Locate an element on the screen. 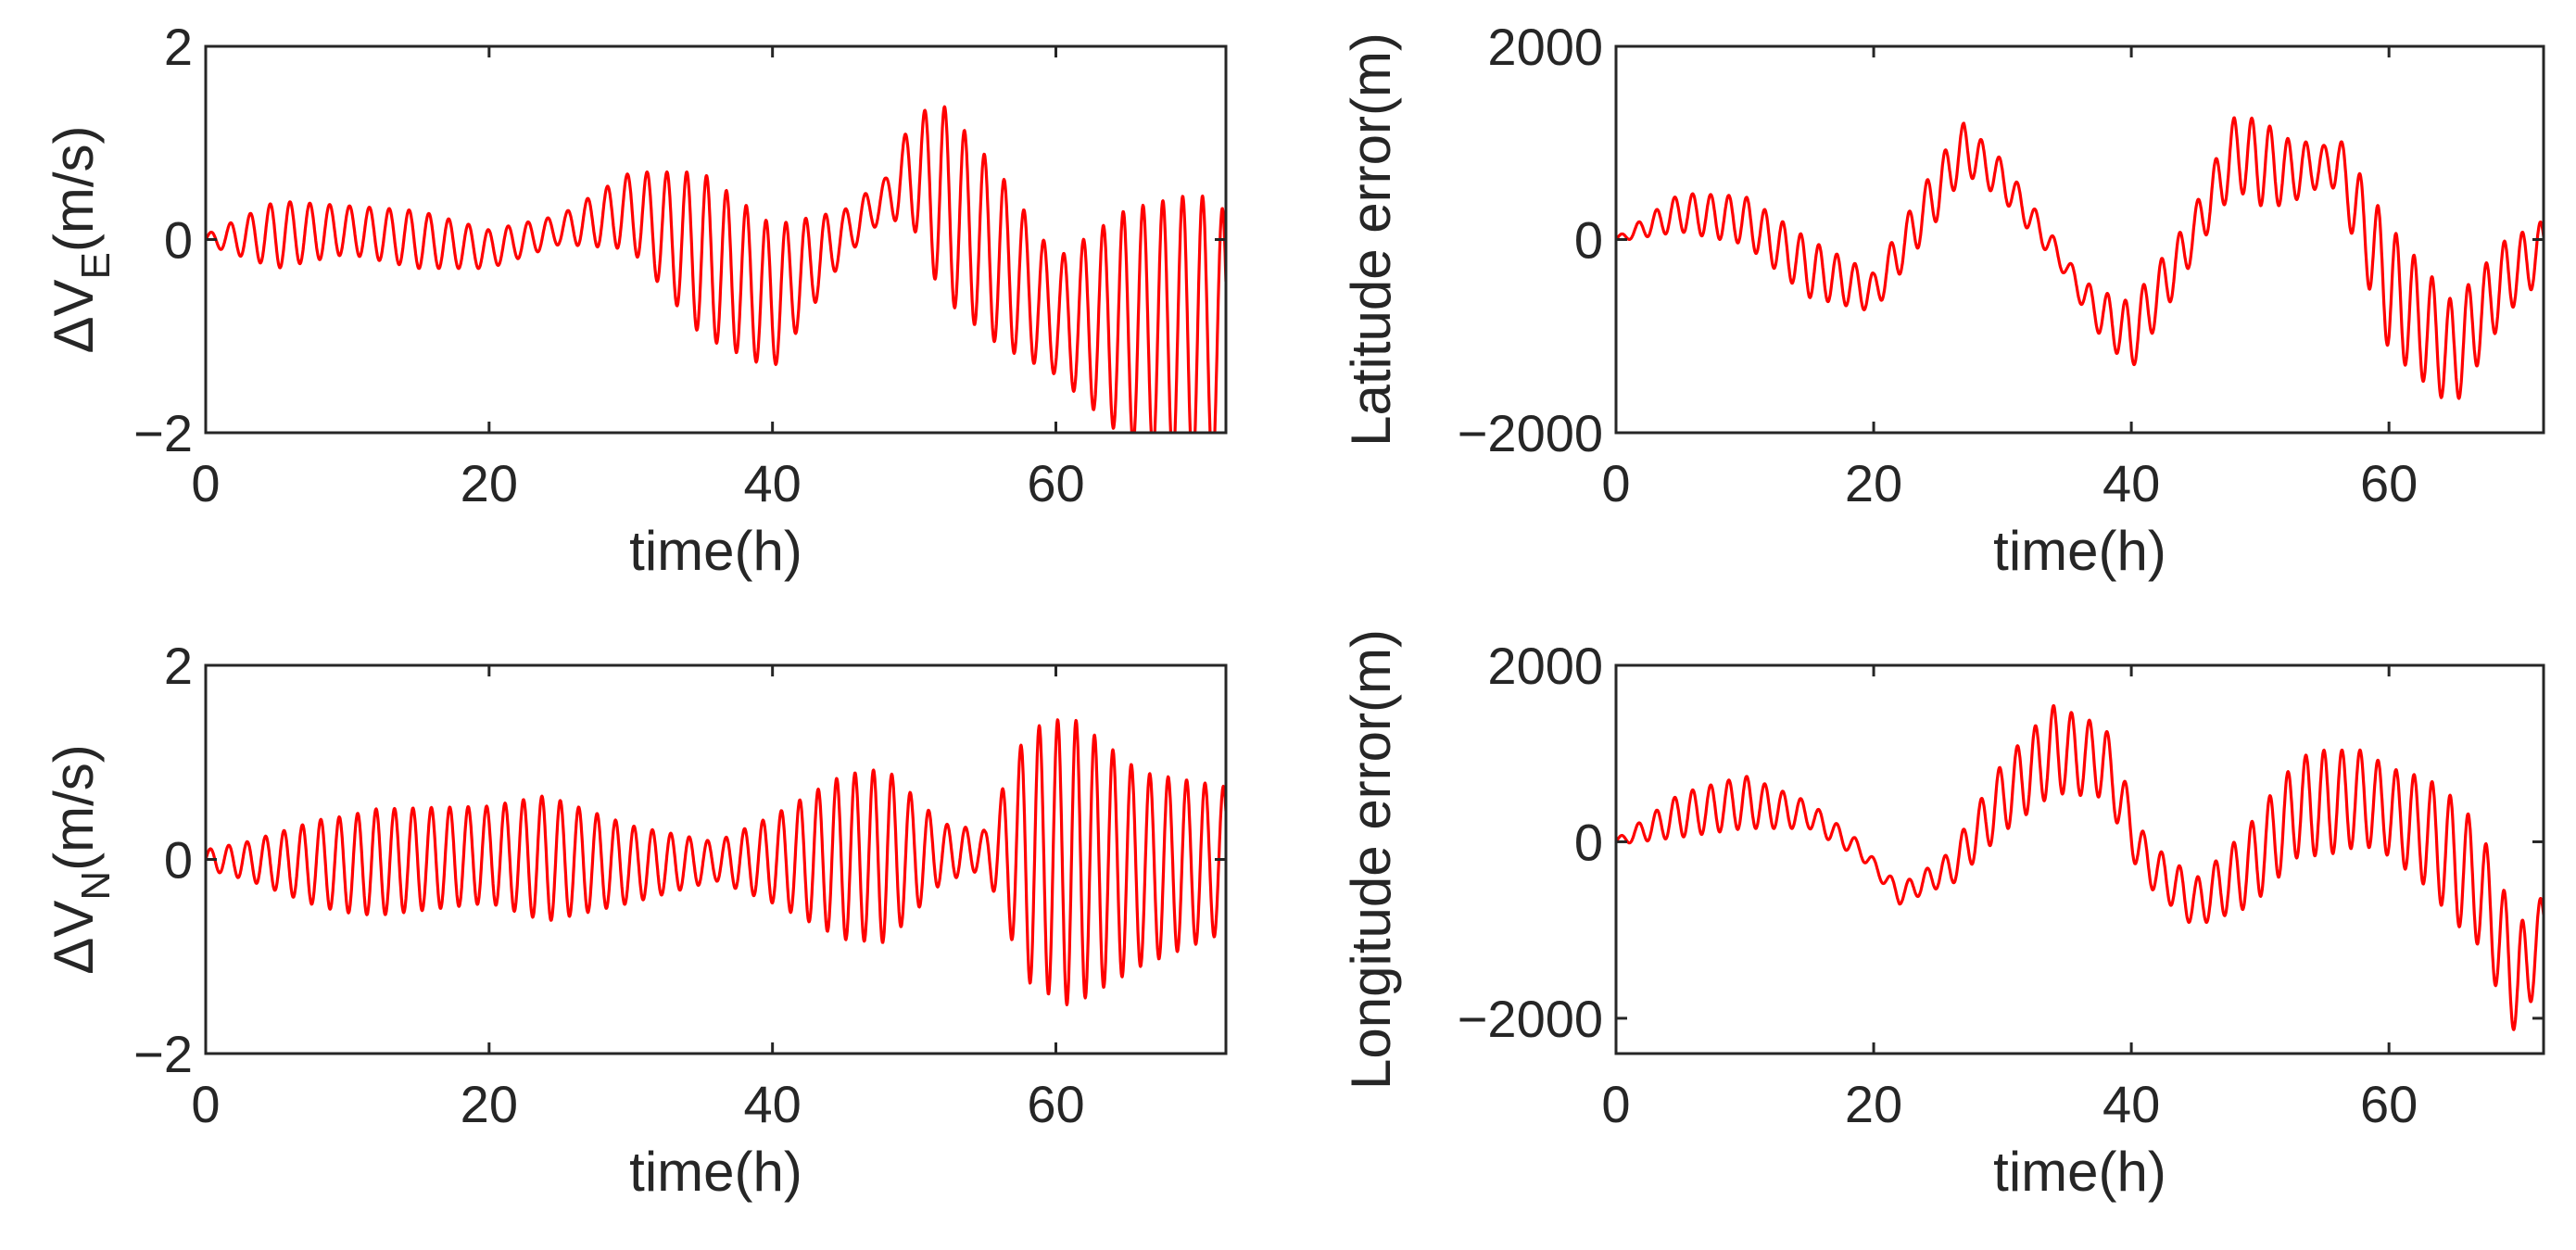 The image size is (2576, 1250). series-line-lat is located at coordinates (2080, 258).